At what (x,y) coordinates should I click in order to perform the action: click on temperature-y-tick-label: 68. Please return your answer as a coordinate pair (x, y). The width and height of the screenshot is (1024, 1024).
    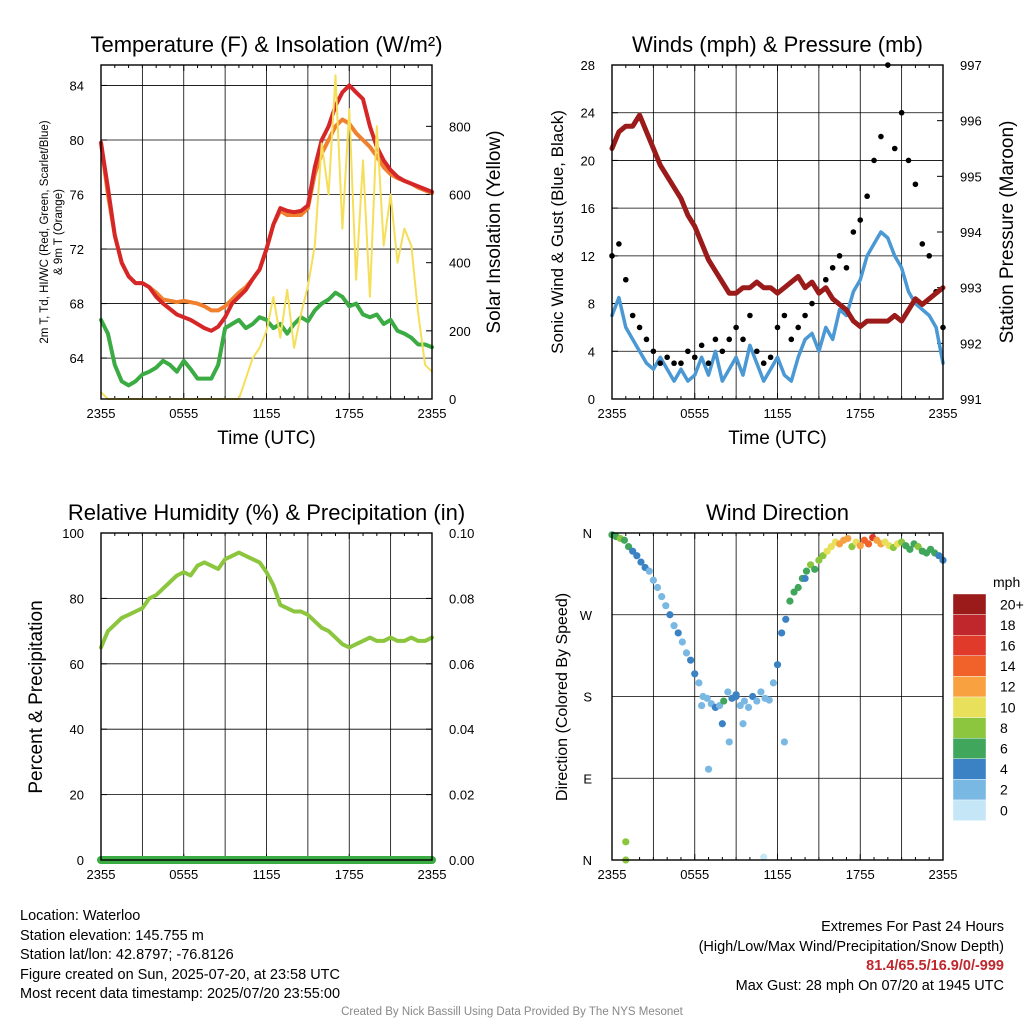
    Looking at the image, I should click on (77, 304).